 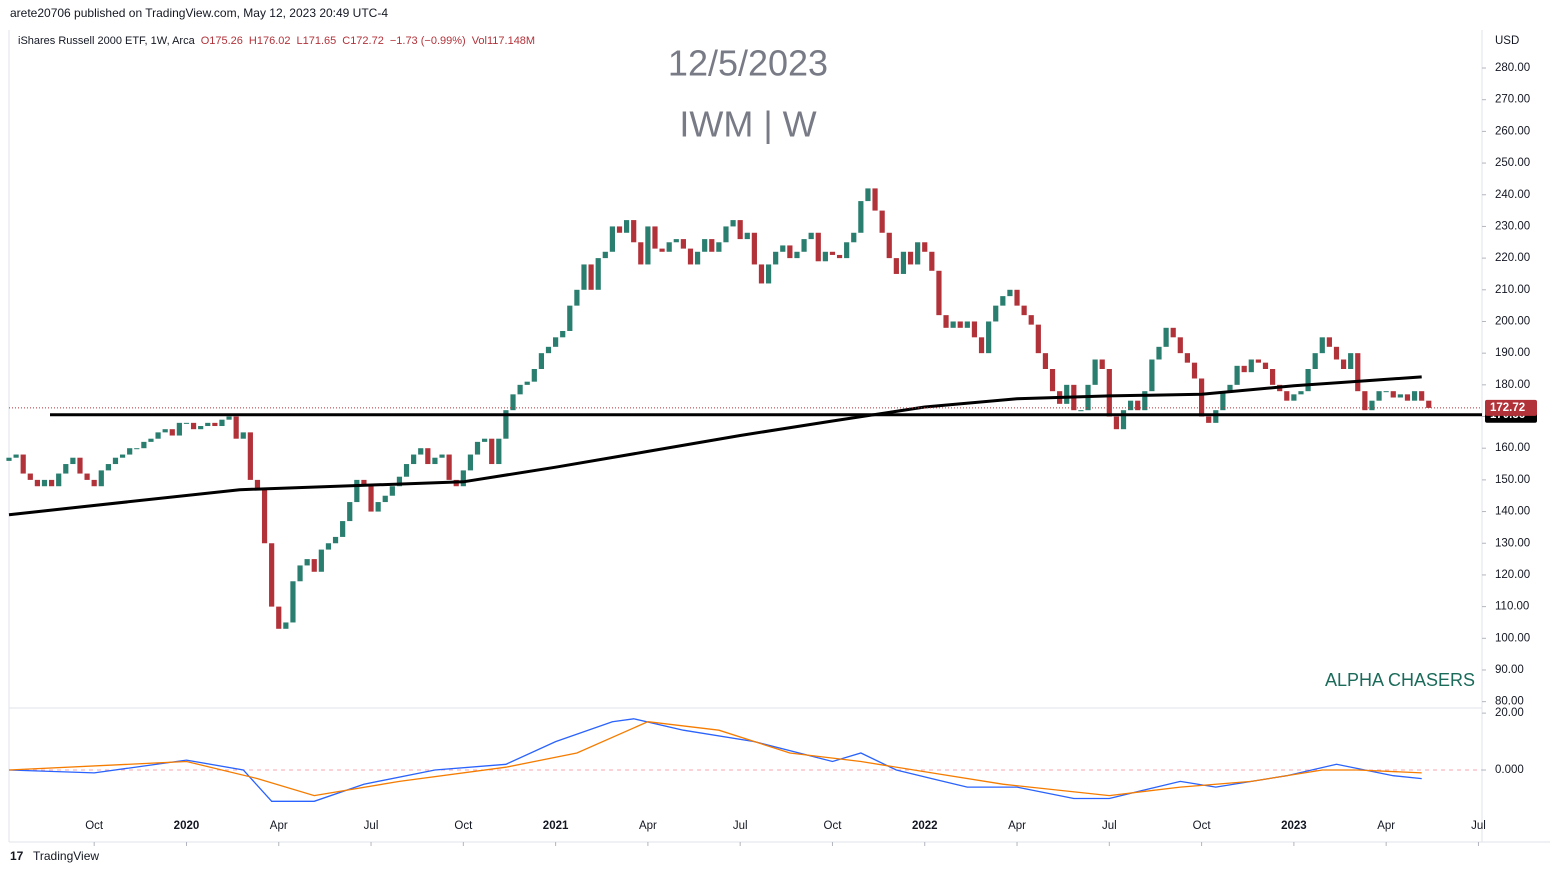 What do you see at coordinates (1512, 131) in the screenshot?
I see `y-tick-label: 260.00` at bounding box center [1512, 131].